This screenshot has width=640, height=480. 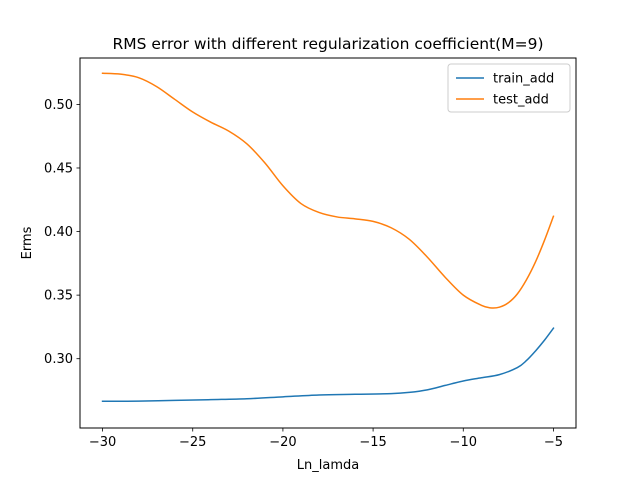 I want to click on legend-label: test_add, so click(x=521, y=100).